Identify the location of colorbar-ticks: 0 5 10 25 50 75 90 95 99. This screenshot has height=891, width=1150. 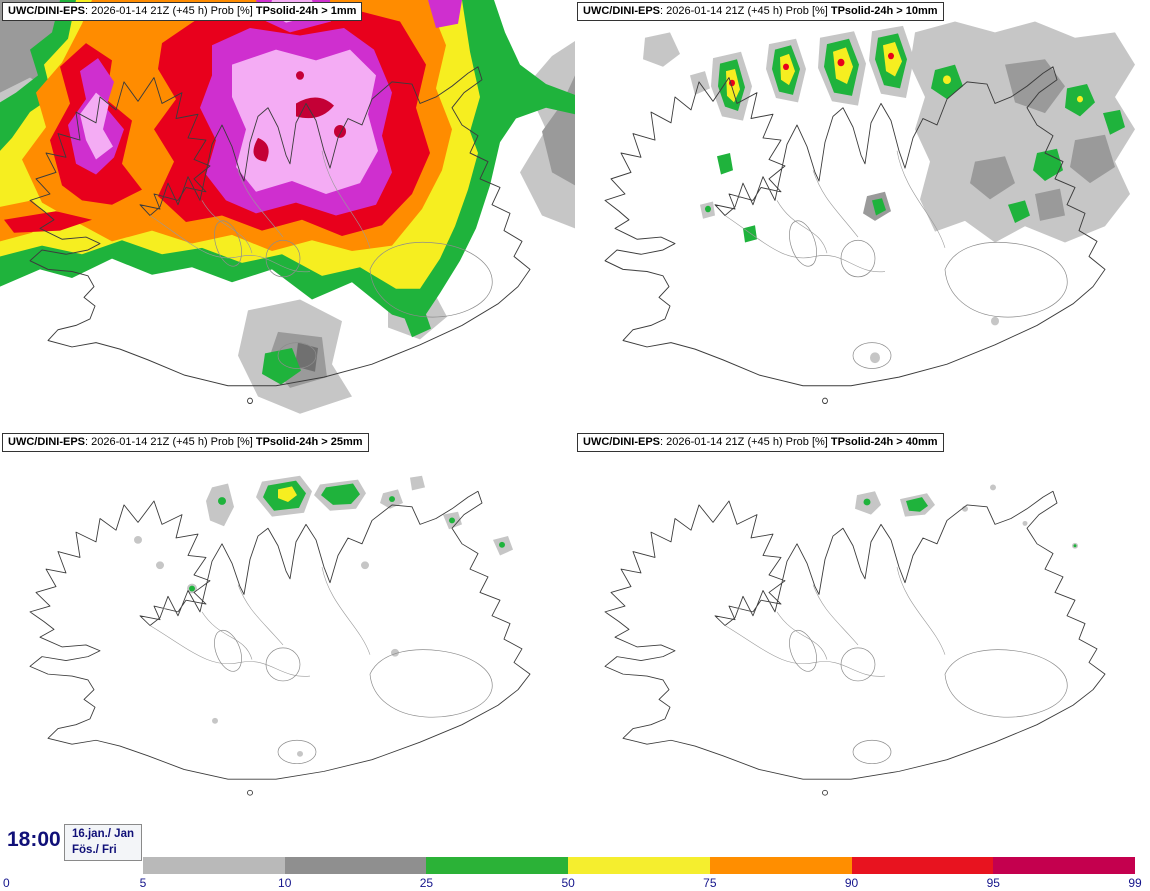
(575, 883).